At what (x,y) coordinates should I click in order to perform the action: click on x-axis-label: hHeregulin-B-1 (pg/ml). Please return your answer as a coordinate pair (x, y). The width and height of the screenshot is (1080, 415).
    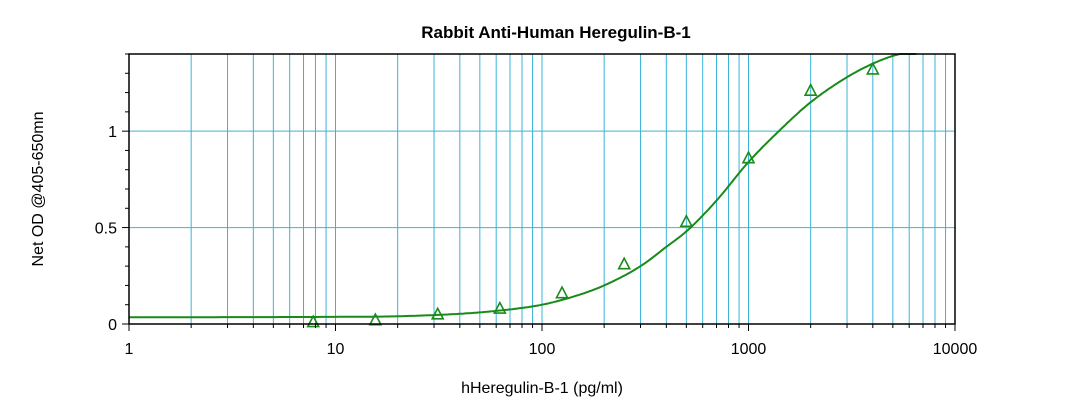
    Looking at the image, I should click on (542, 388).